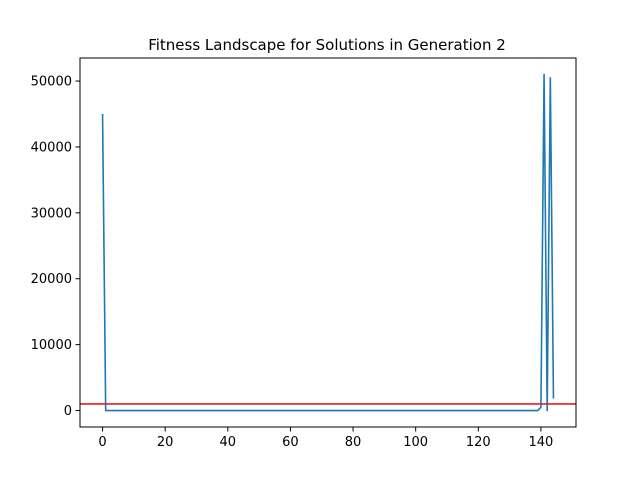 The width and height of the screenshot is (640, 480). What do you see at coordinates (290, 442) in the screenshot?
I see `x-tick-label: 60` at bounding box center [290, 442].